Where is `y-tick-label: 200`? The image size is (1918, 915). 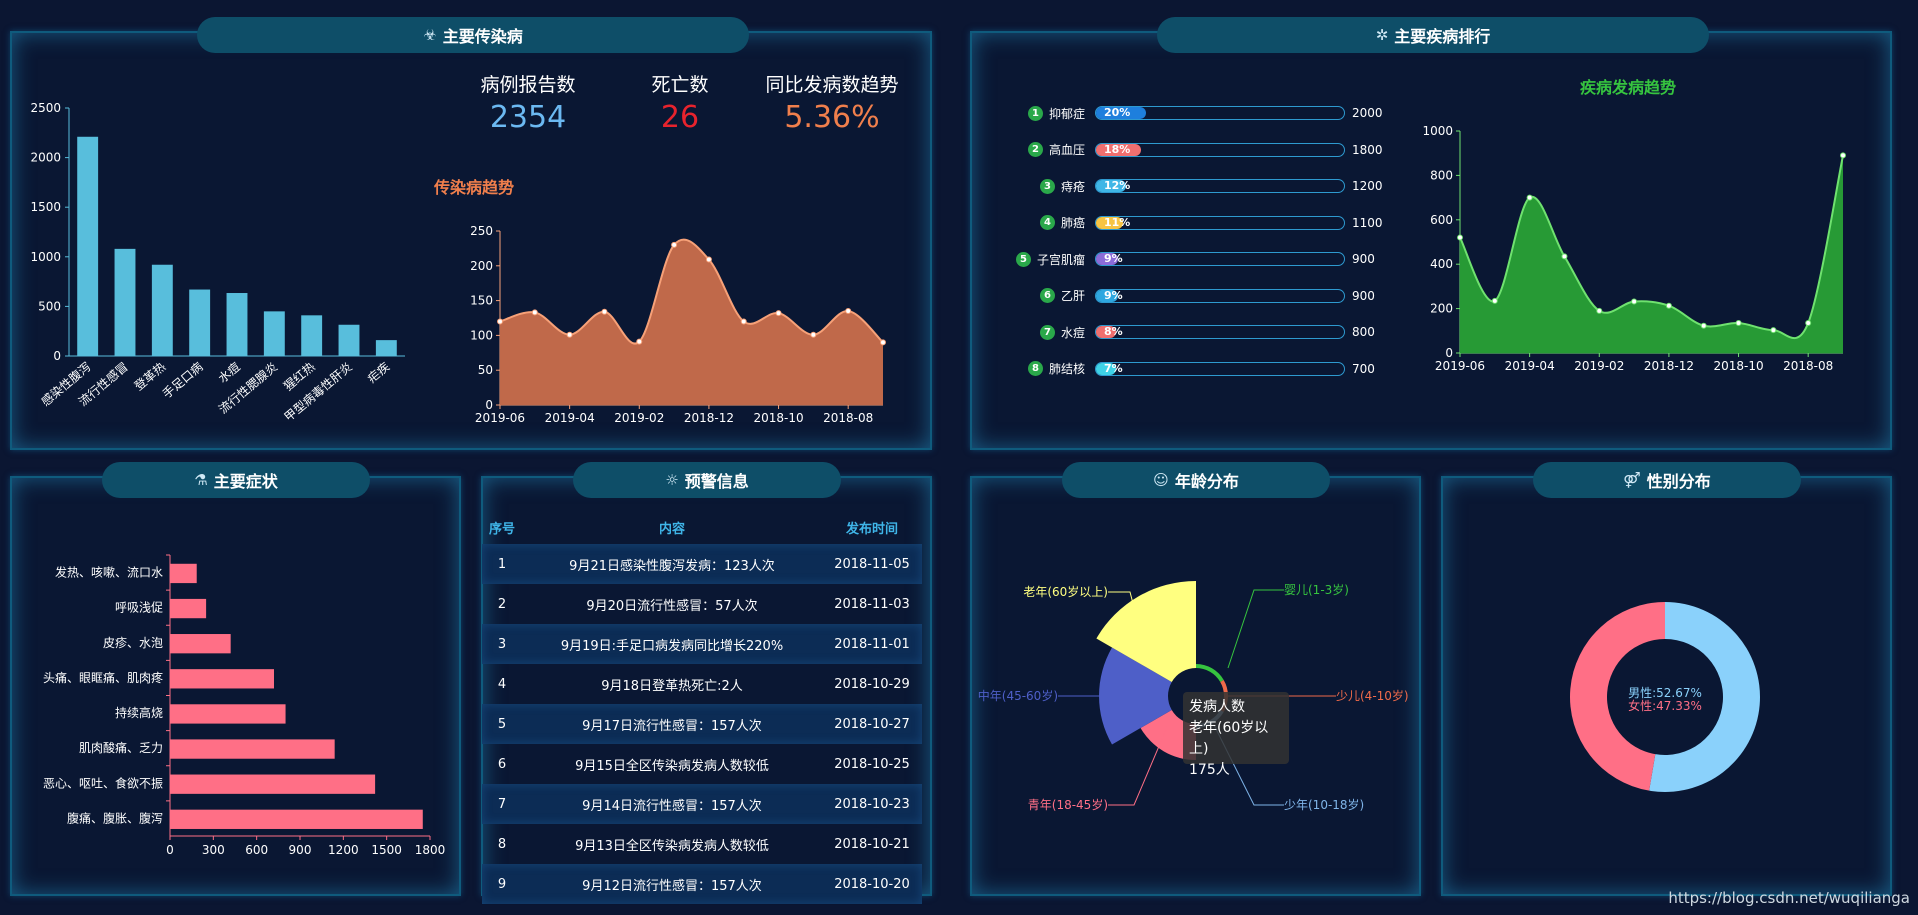
y-tick-label: 200 is located at coordinates (1441, 309).